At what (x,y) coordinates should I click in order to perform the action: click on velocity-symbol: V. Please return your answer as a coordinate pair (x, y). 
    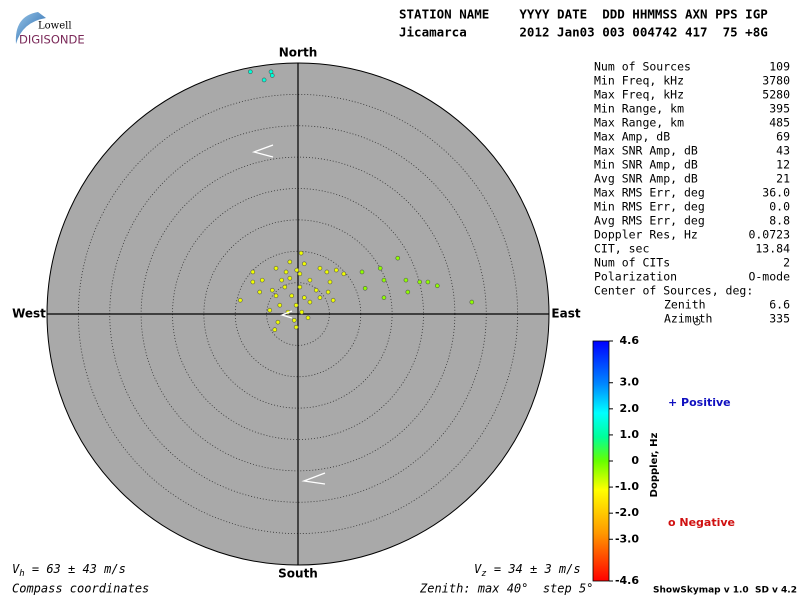
    Looking at the image, I should click on (478, 569).